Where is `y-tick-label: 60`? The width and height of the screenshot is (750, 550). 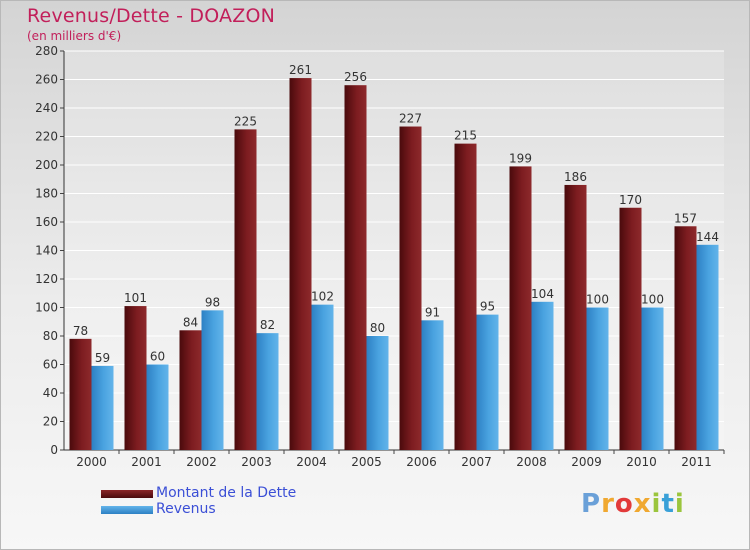 y-tick-label: 60 is located at coordinates (50, 365).